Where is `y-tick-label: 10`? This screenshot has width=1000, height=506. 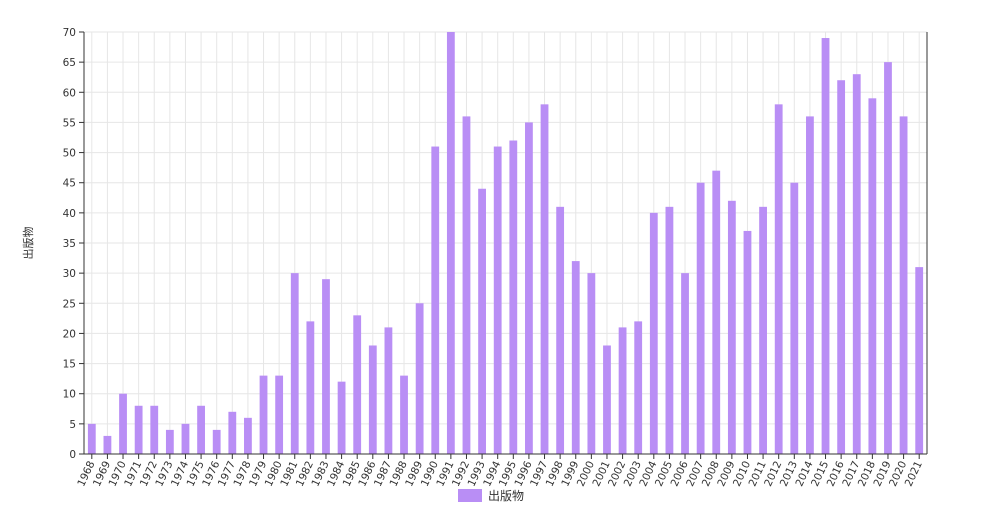 y-tick-label: 10 is located at coordinates (69, 395).